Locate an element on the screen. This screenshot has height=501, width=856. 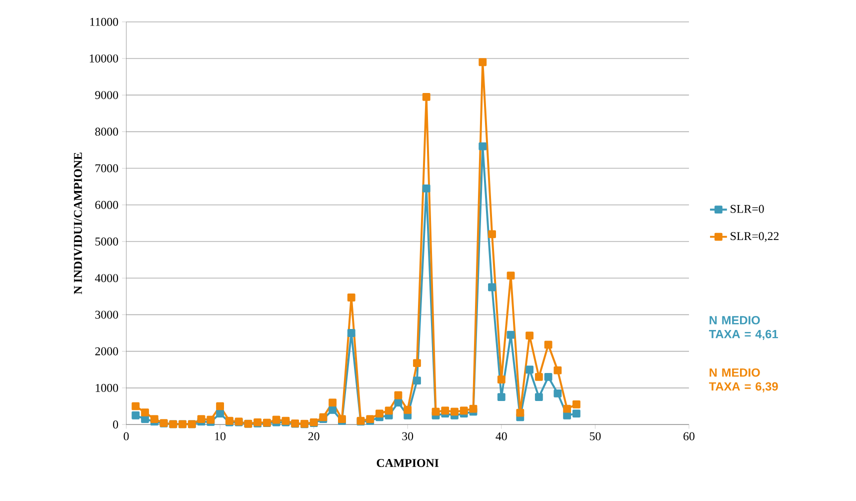
y-tick-label: 9000 is located at coordinates (106, 95).